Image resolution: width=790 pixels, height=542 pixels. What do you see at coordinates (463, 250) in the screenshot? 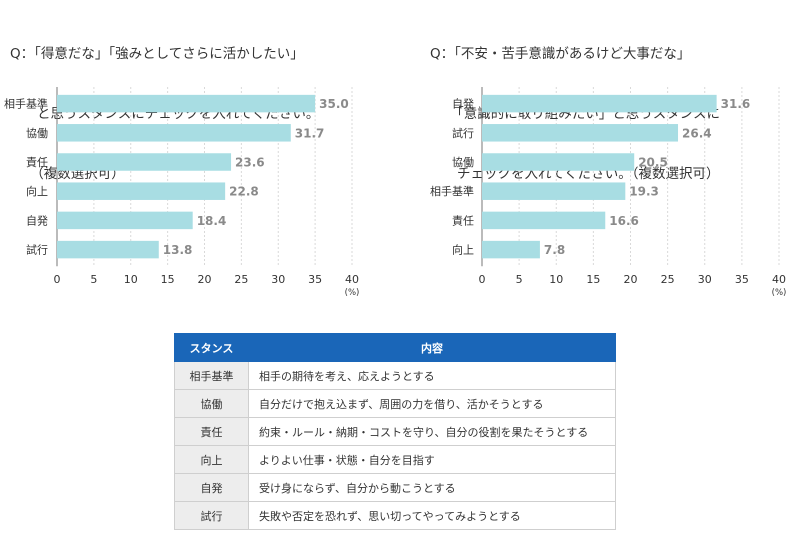
I see `right-chart-category-label: 向上` at bounding box center [463, 250].